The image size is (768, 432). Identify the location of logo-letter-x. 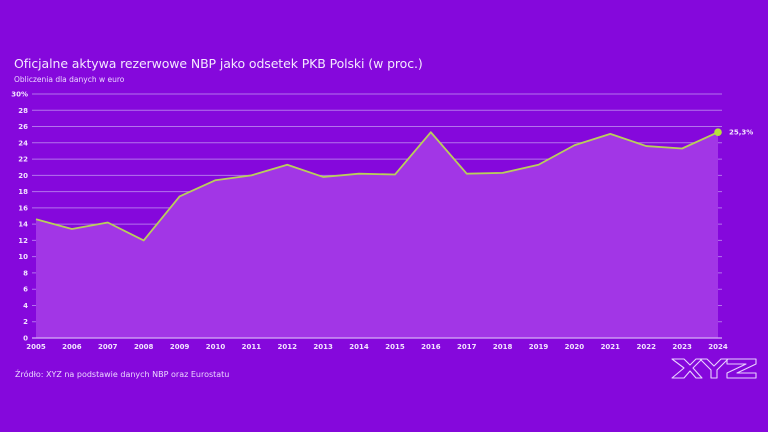
(687, 368).